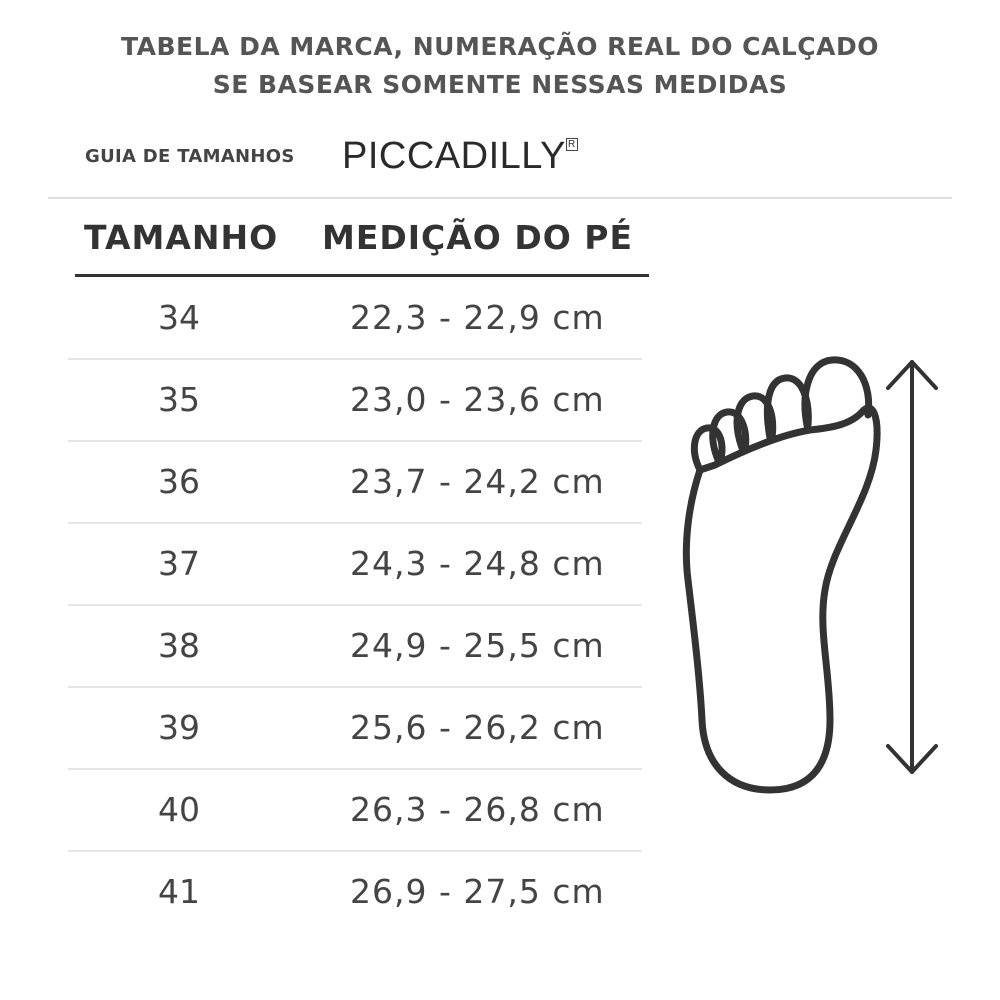 Image resolution: width=1000 pixels, height=1000 pixels. What do you see at coordinates (179, 399) in the screenshot?
I see `size-value: 35` at bounding box center [179, 399].